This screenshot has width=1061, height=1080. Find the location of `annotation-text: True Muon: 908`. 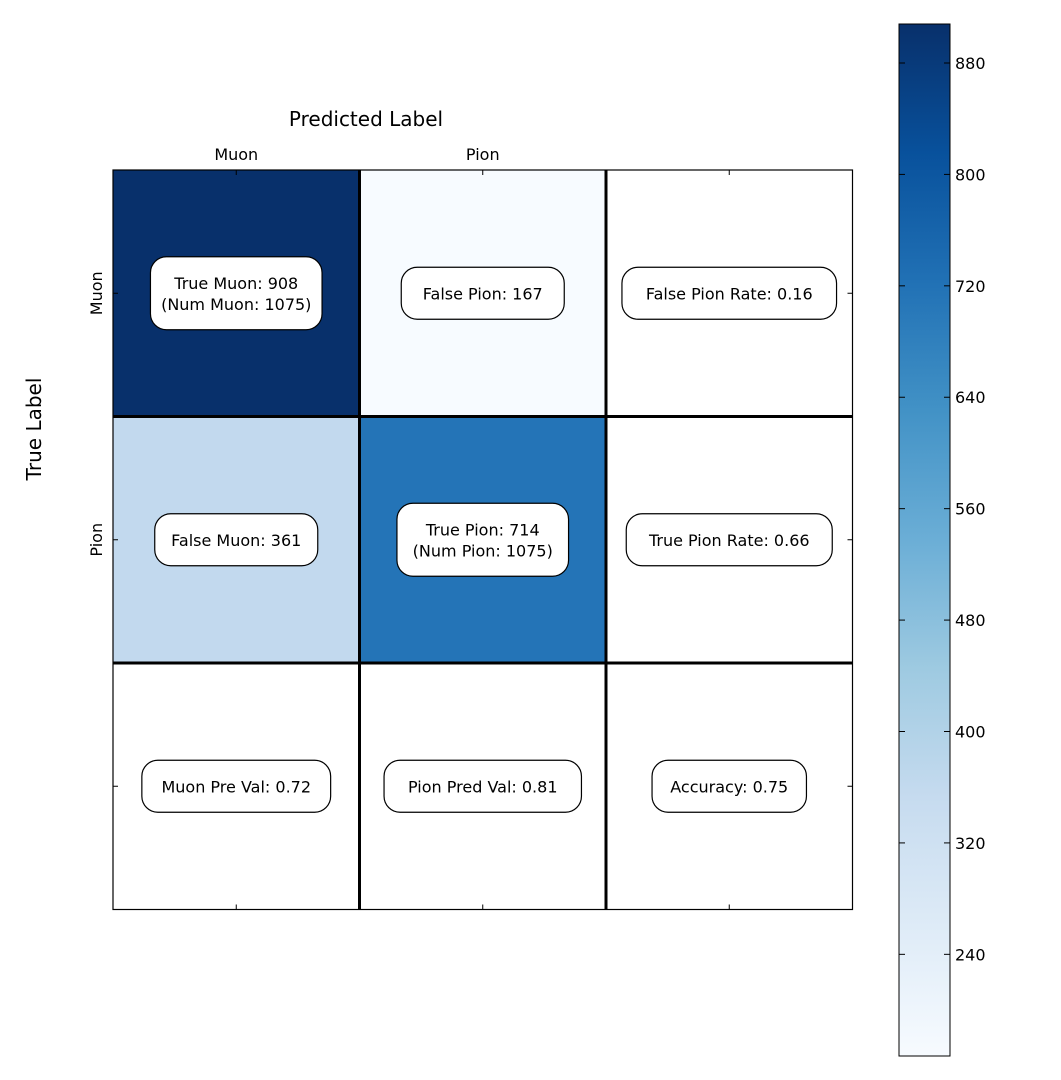

annotation-text: True Muon: 908 is located at coordinates (235, 283).